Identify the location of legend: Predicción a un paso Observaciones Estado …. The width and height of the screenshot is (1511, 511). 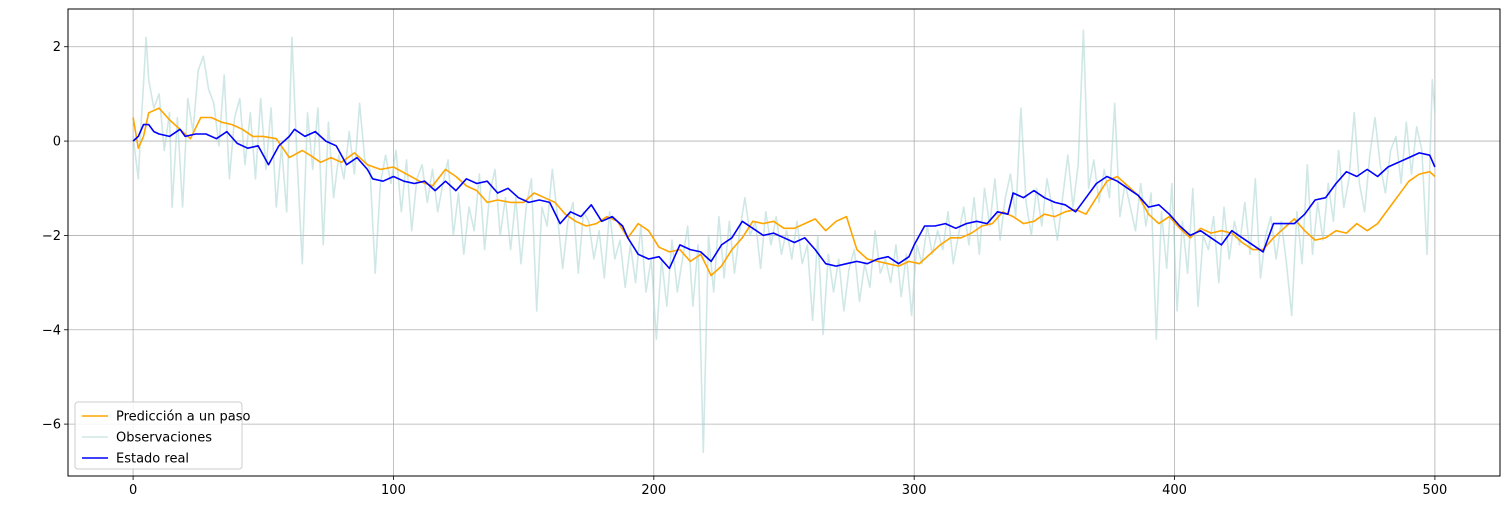
(162, 435).